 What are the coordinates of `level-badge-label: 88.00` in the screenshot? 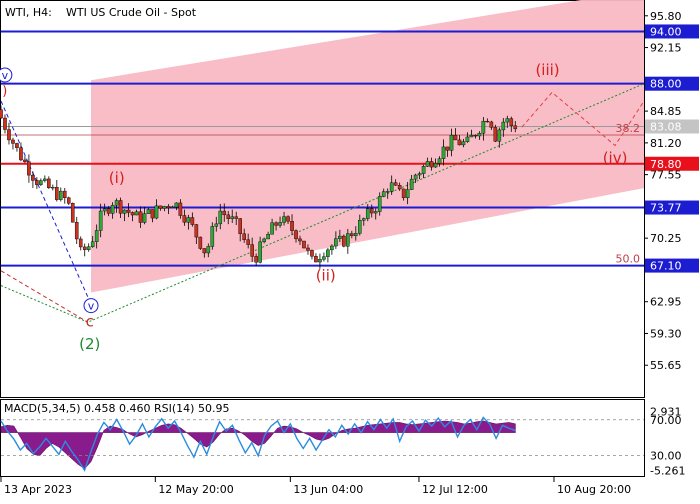 It's located at (666, 84).